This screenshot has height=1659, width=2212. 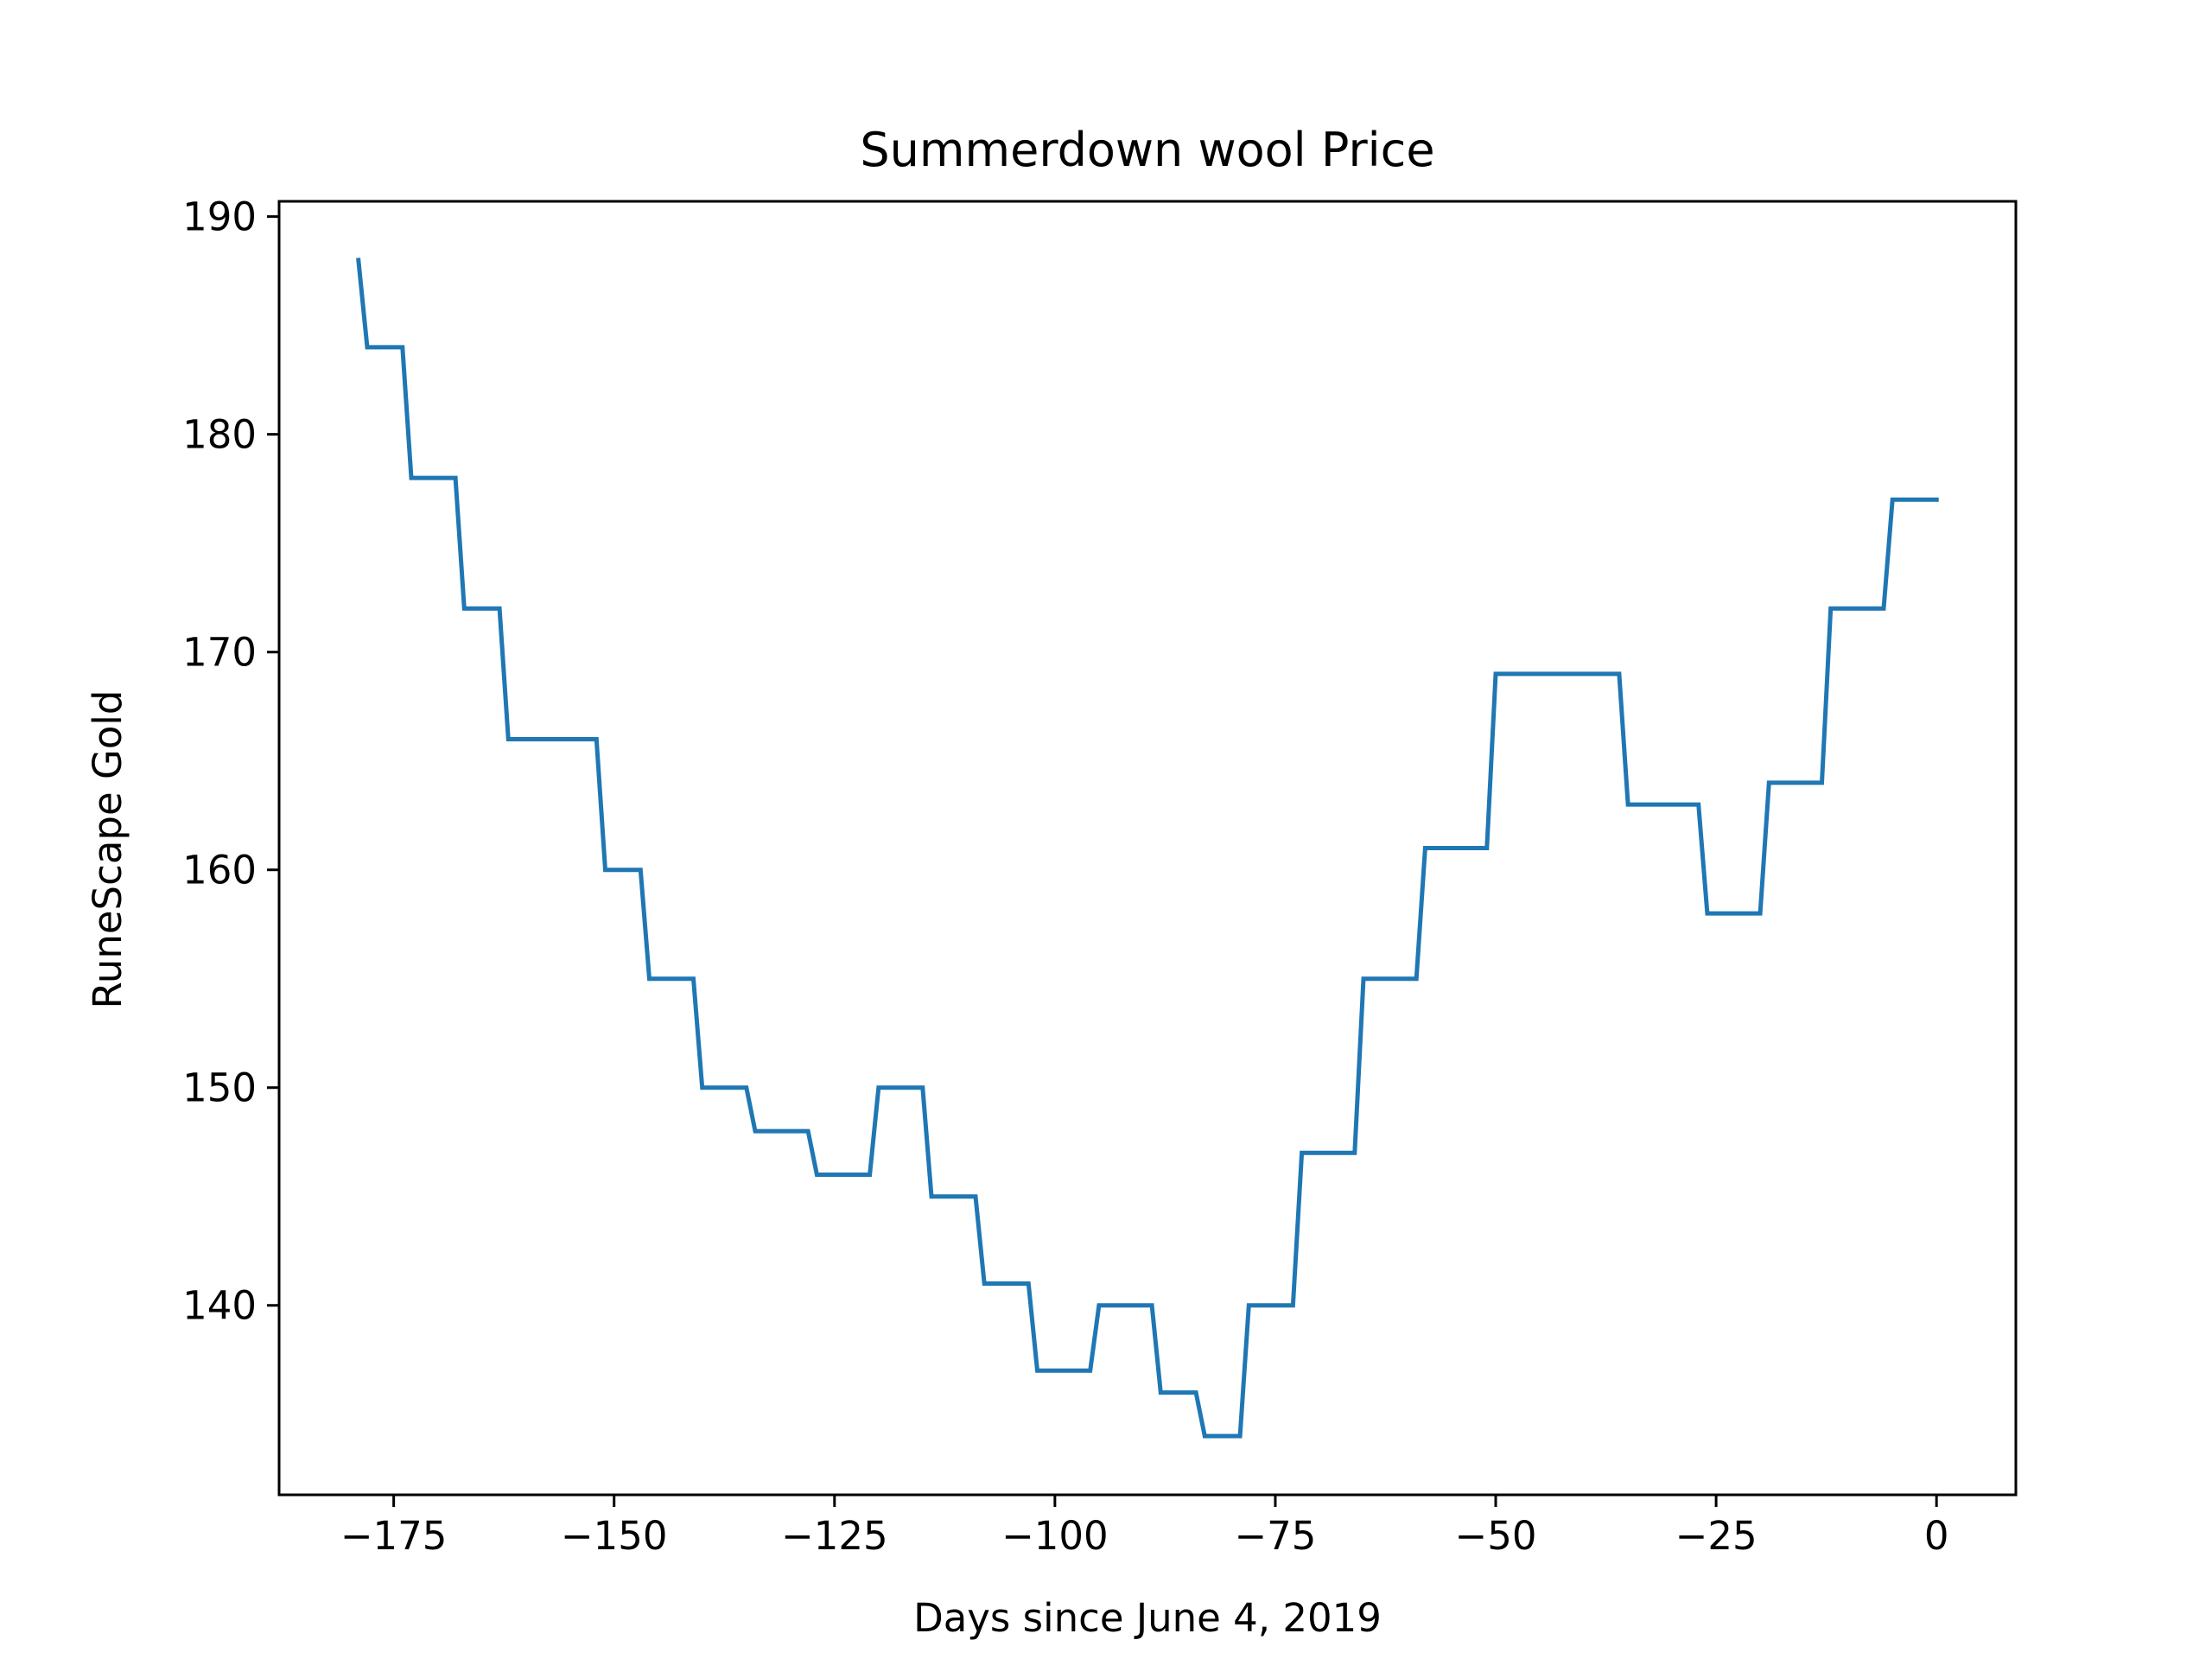 What do you see at coordinates (1936, 1536) in the screenshot?
I see `x-tick-label: 0` at bounding box center [1936, 1536].